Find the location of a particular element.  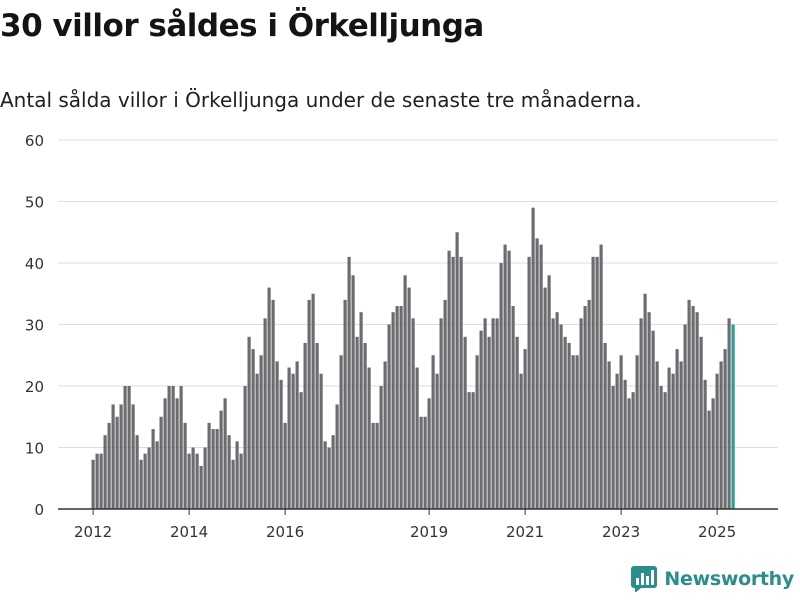

x-tick-label: 2019 is located at coordinates (429, 532).